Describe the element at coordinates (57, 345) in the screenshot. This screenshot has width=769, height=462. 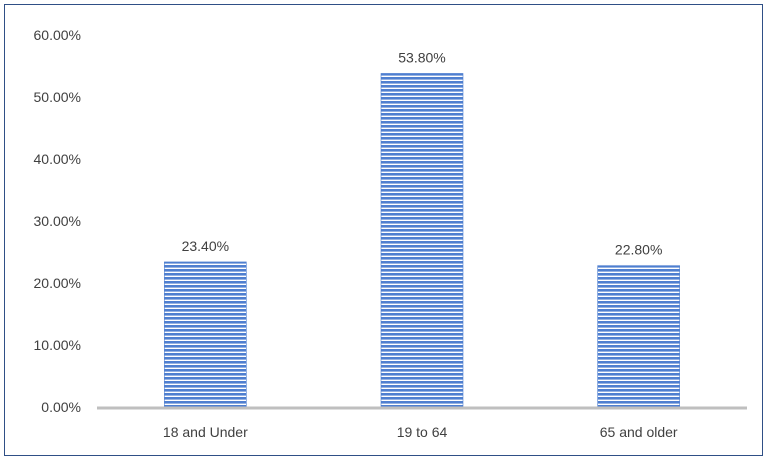
I see `y-tick-label: 10.00%` at that location.